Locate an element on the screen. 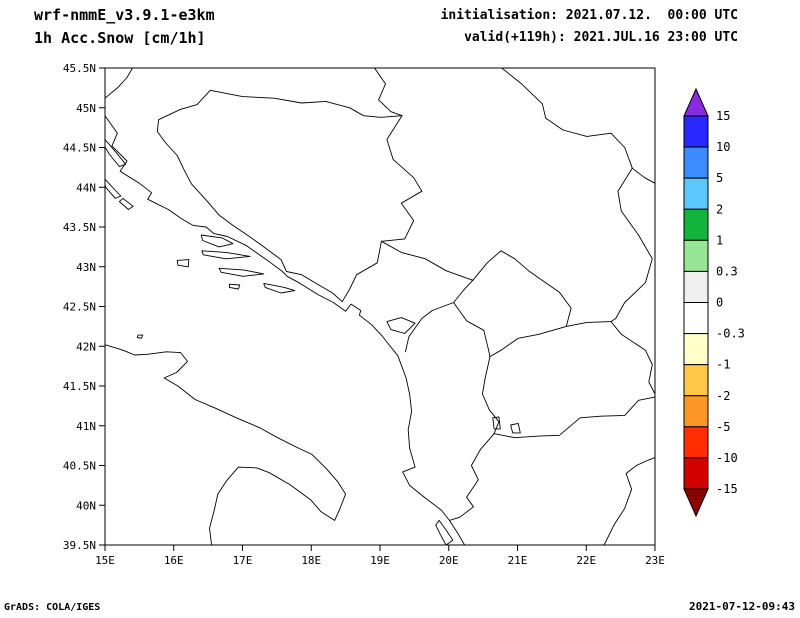  colorbar-label: 5 is located at coordinates (719, 178).